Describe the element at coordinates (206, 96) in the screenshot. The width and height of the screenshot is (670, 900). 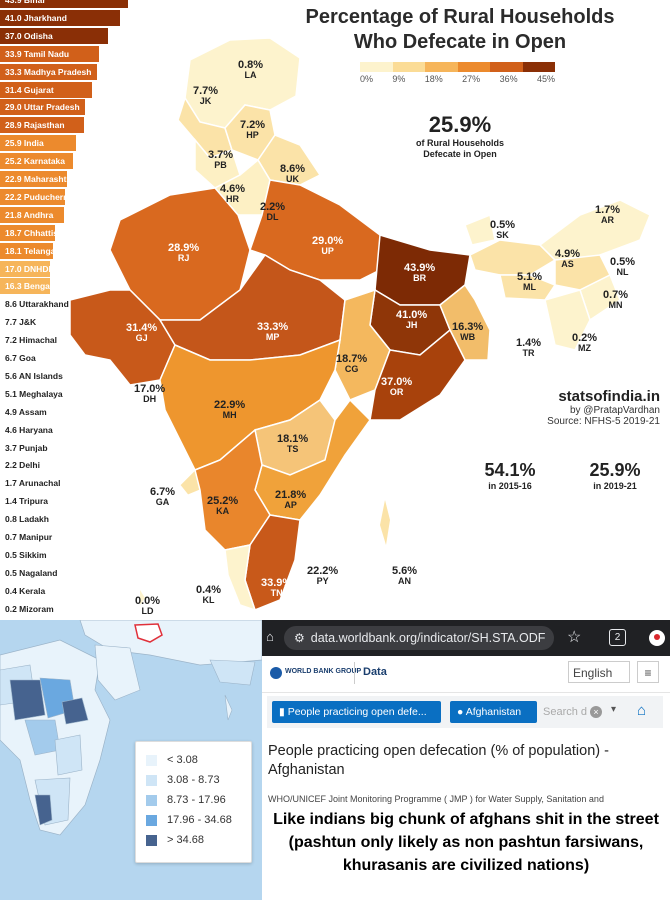
I see `state-label-jk: 7.7% JK` at that location.